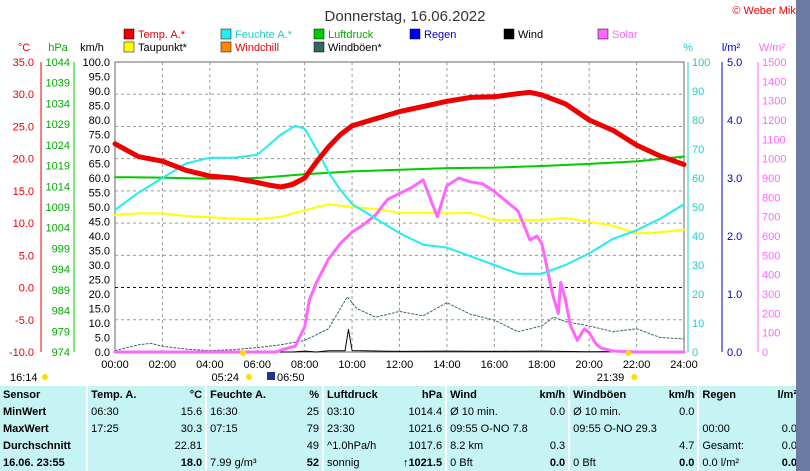 This screenshot has height=471, width=810. What do you see at coordinates (119, 394) in the screenshot?
I see `table-header-cell: Temp. A.` at bounding box center [119, 394].